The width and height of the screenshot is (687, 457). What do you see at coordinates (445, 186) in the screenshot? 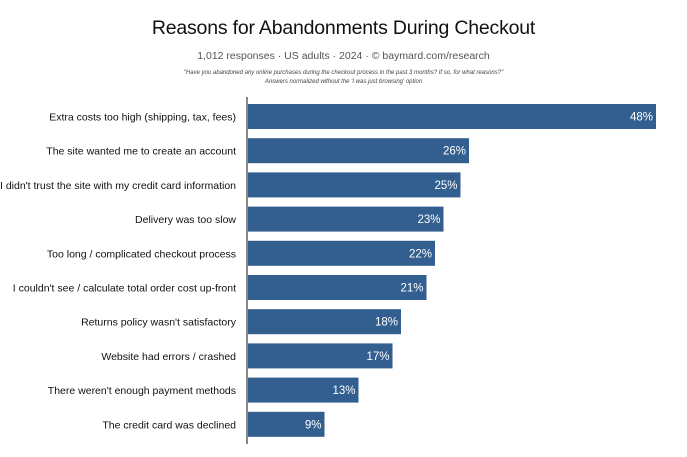
I see `value-label: 25%` at bounding box center [445, 186].